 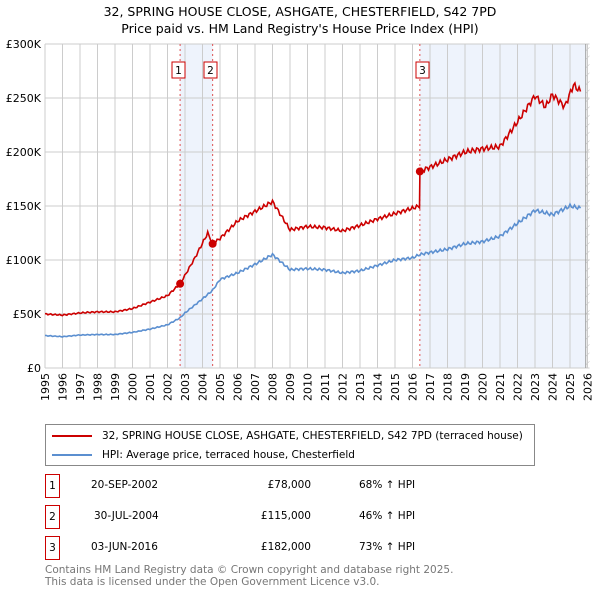 What do you see at coordinates (150, 387) in the screenshot?
I see `x-tick-label: 2001` at bounding box center [150, 387].